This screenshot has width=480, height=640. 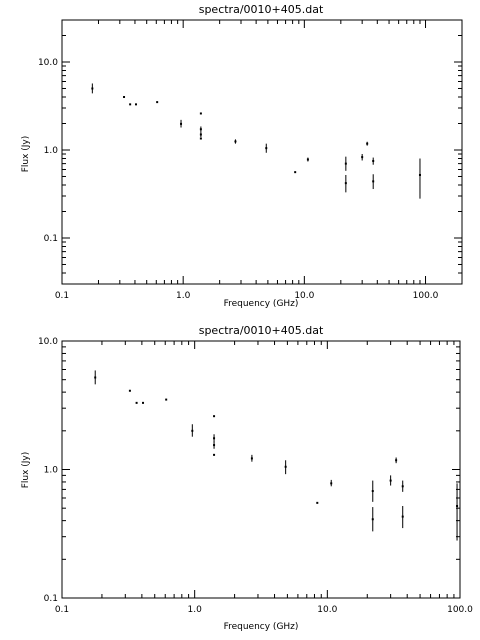 I want to click on x-tick-label: 1.0, so click(x=195, y=610).